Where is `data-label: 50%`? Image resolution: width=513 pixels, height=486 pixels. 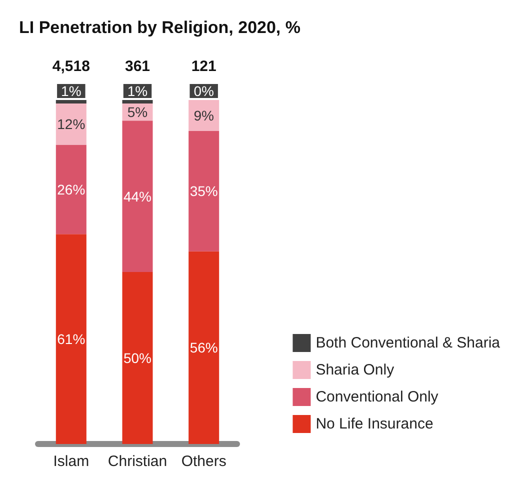
data-label: 50% is located at coordinates (137, 358).